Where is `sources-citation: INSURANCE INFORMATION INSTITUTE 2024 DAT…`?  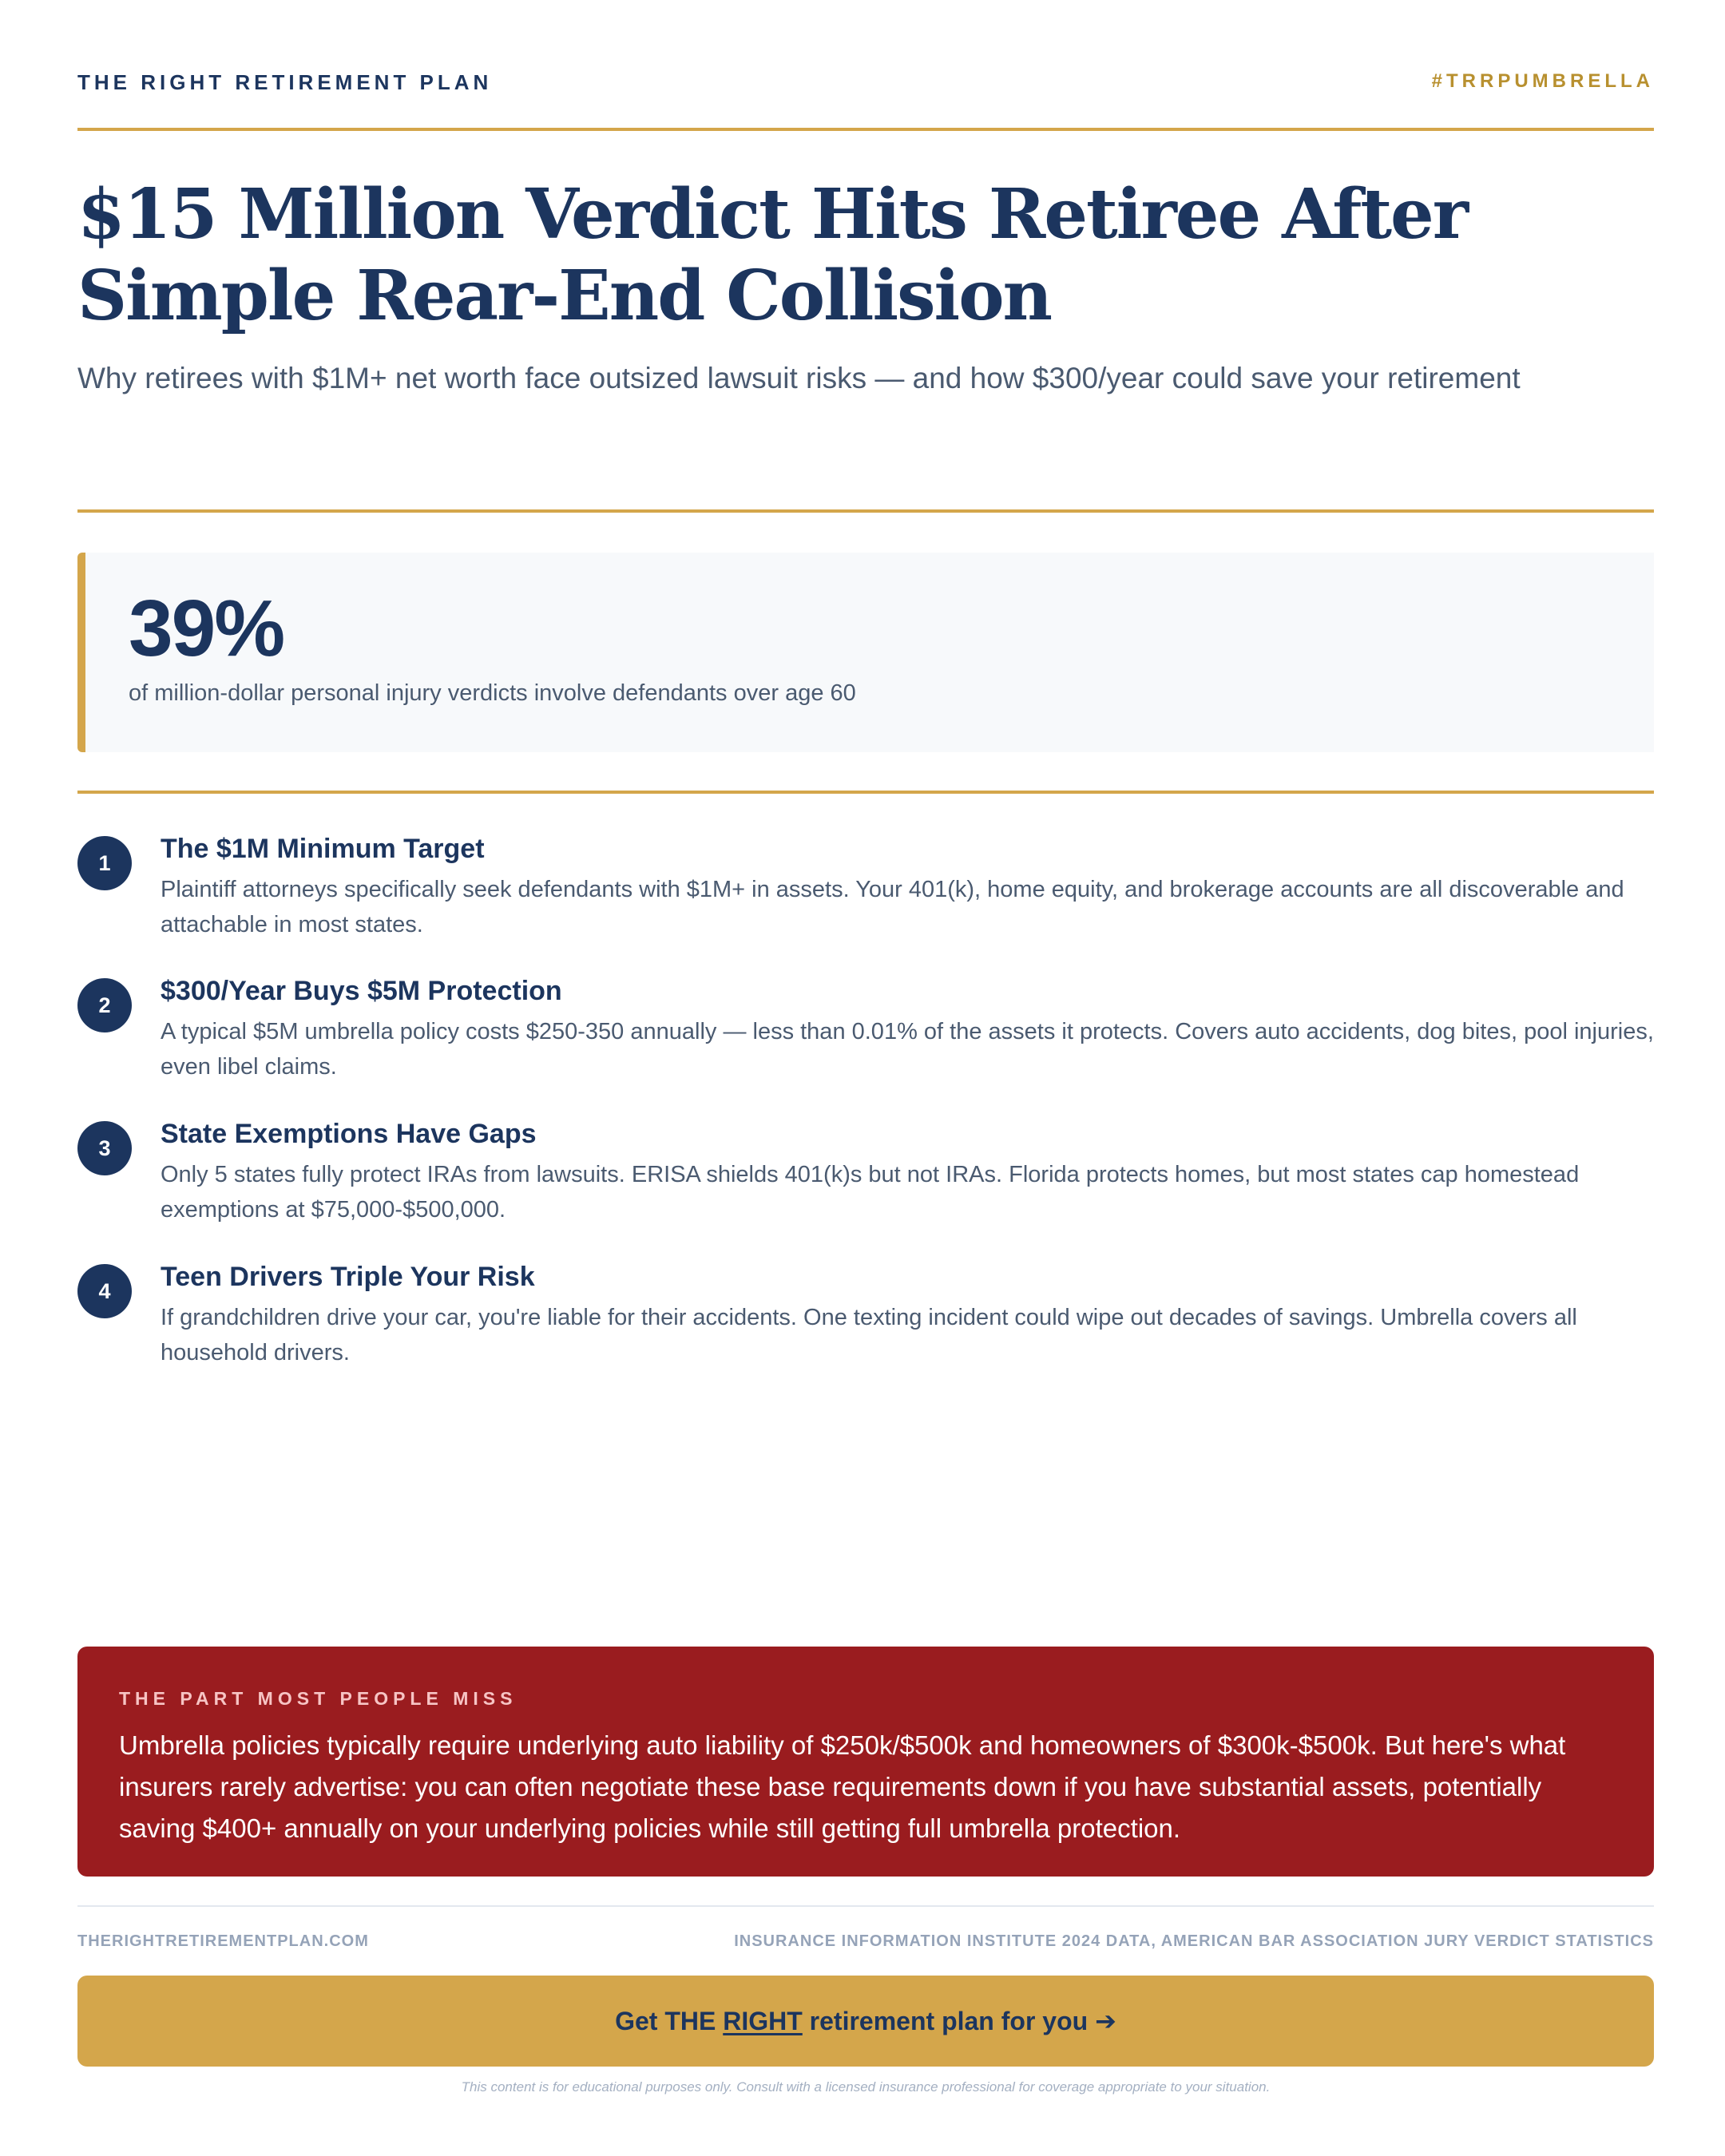
sources-citation: INSURANCE INFORMATION INSTITUTE 2024 DAT… is located at coordinates (1194, 1941).